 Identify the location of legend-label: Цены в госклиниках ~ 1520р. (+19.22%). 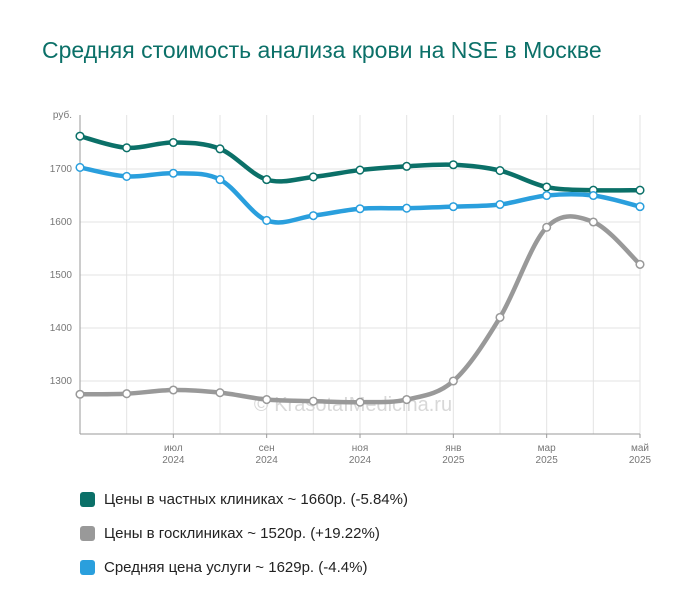
(242, 533).